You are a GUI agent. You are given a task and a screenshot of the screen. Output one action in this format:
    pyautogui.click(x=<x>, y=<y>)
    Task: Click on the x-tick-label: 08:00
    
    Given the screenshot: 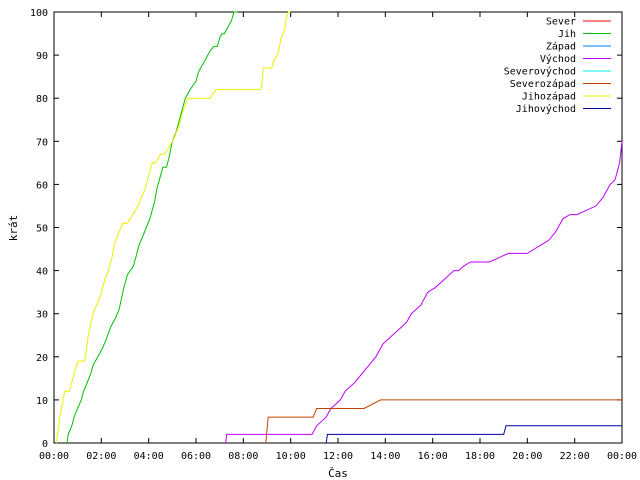 What is the action you would take?
    pyautogui.click(x=243, y=456)
    